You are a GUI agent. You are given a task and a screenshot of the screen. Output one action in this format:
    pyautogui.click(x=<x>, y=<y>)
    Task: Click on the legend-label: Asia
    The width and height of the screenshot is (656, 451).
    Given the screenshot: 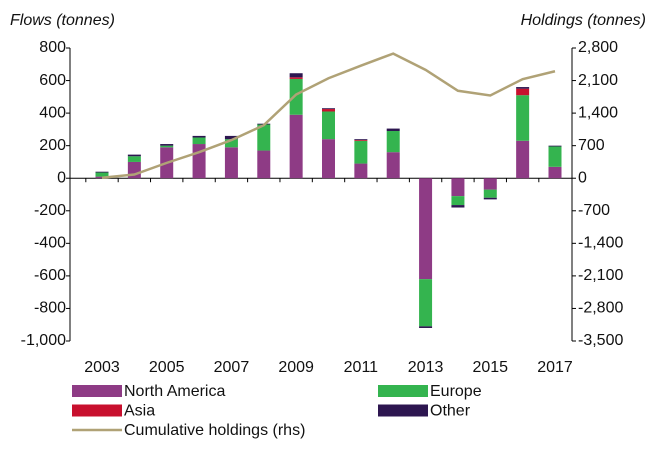 What is the action you would take?
    pyautogui.click(x=139, y=411)
    